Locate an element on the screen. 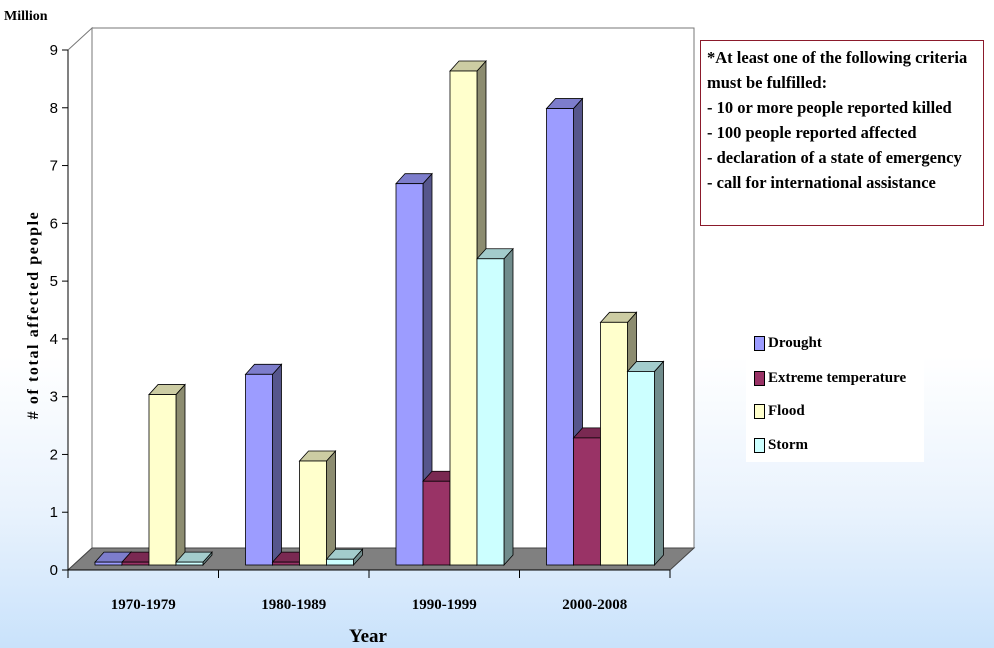 The width and height of the screenshot is (994, 648). legend-item-extreme-temperature: Extreme temperature is located at coordinates (830, 378).